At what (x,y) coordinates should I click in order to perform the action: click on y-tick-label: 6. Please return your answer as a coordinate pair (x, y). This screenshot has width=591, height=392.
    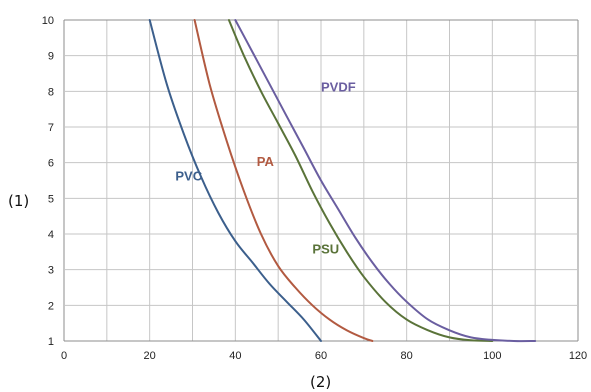
    Looking at the image, I should click on (51, 164).